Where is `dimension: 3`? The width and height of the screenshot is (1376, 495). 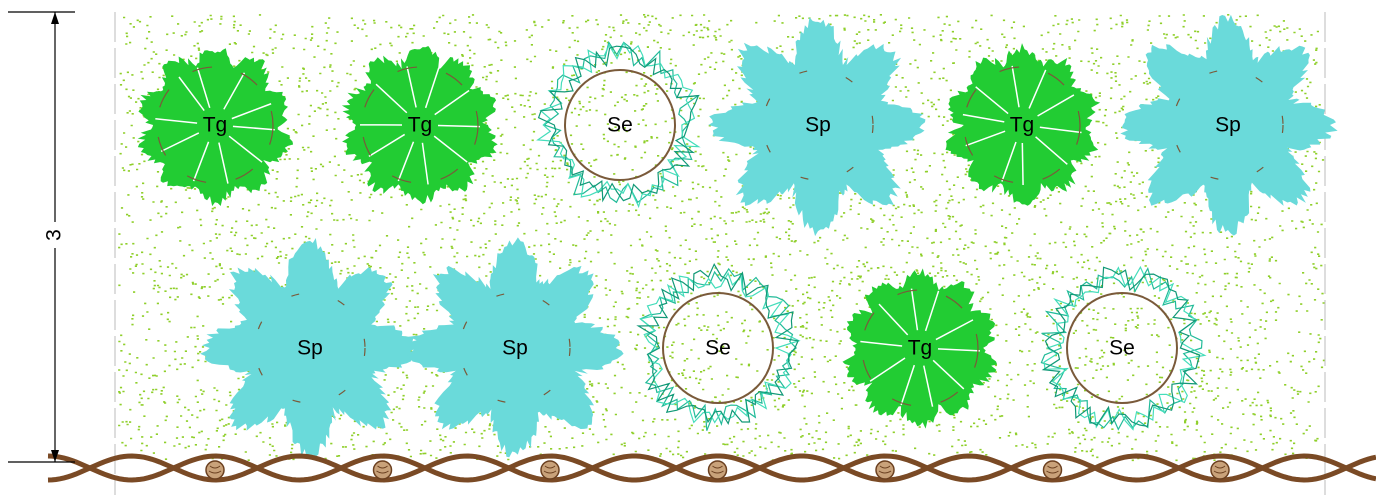
dimension: 3 is located at coordinates (41, 237).